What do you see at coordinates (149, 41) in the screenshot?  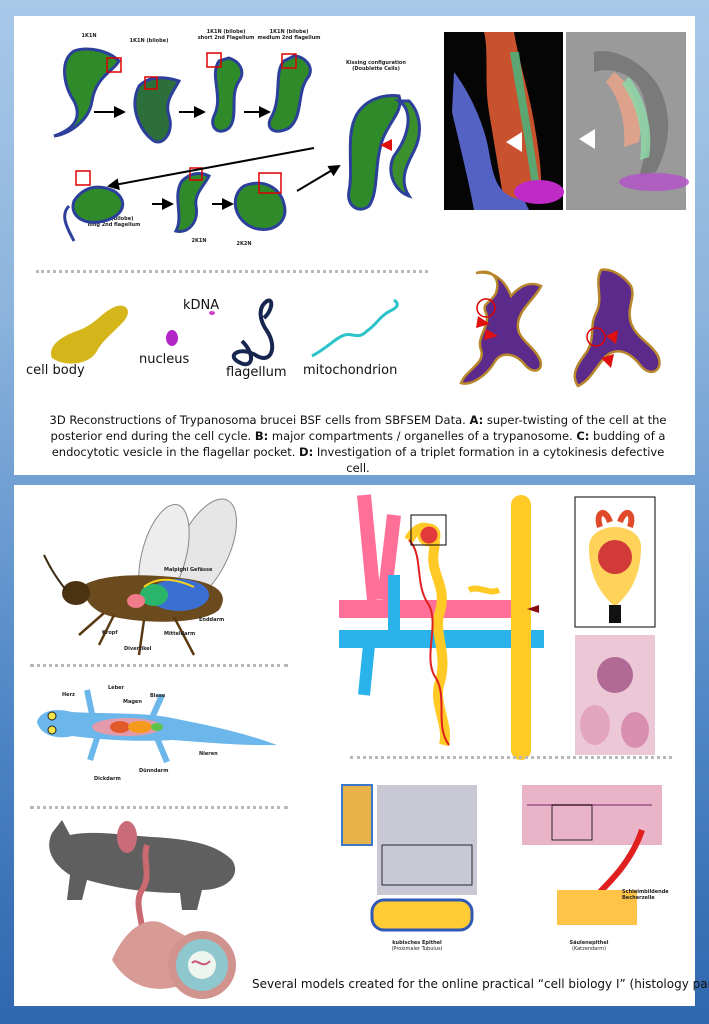 I see `stage-label-2: 1K1N (bilobe)` at bounding box center [149, 41].